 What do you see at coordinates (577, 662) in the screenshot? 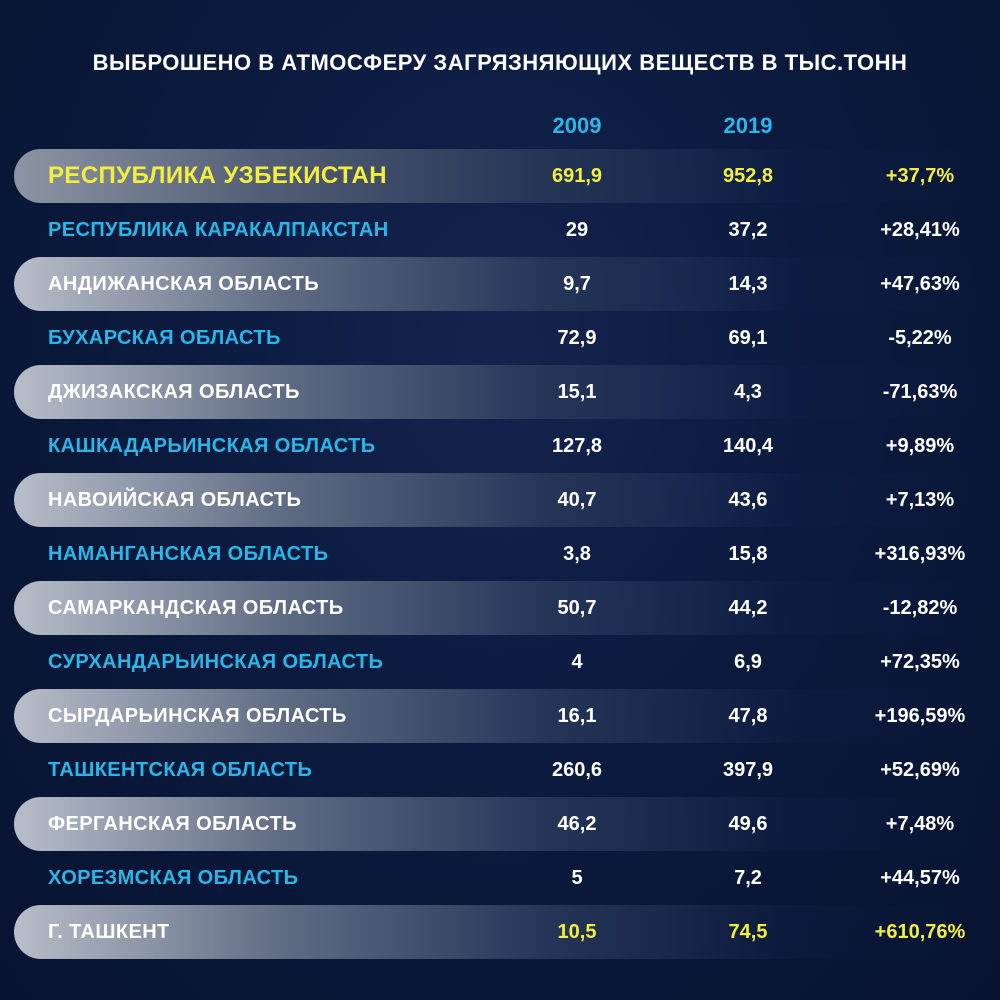
I see `value-2009: 4` at bounding box center [577, 662].